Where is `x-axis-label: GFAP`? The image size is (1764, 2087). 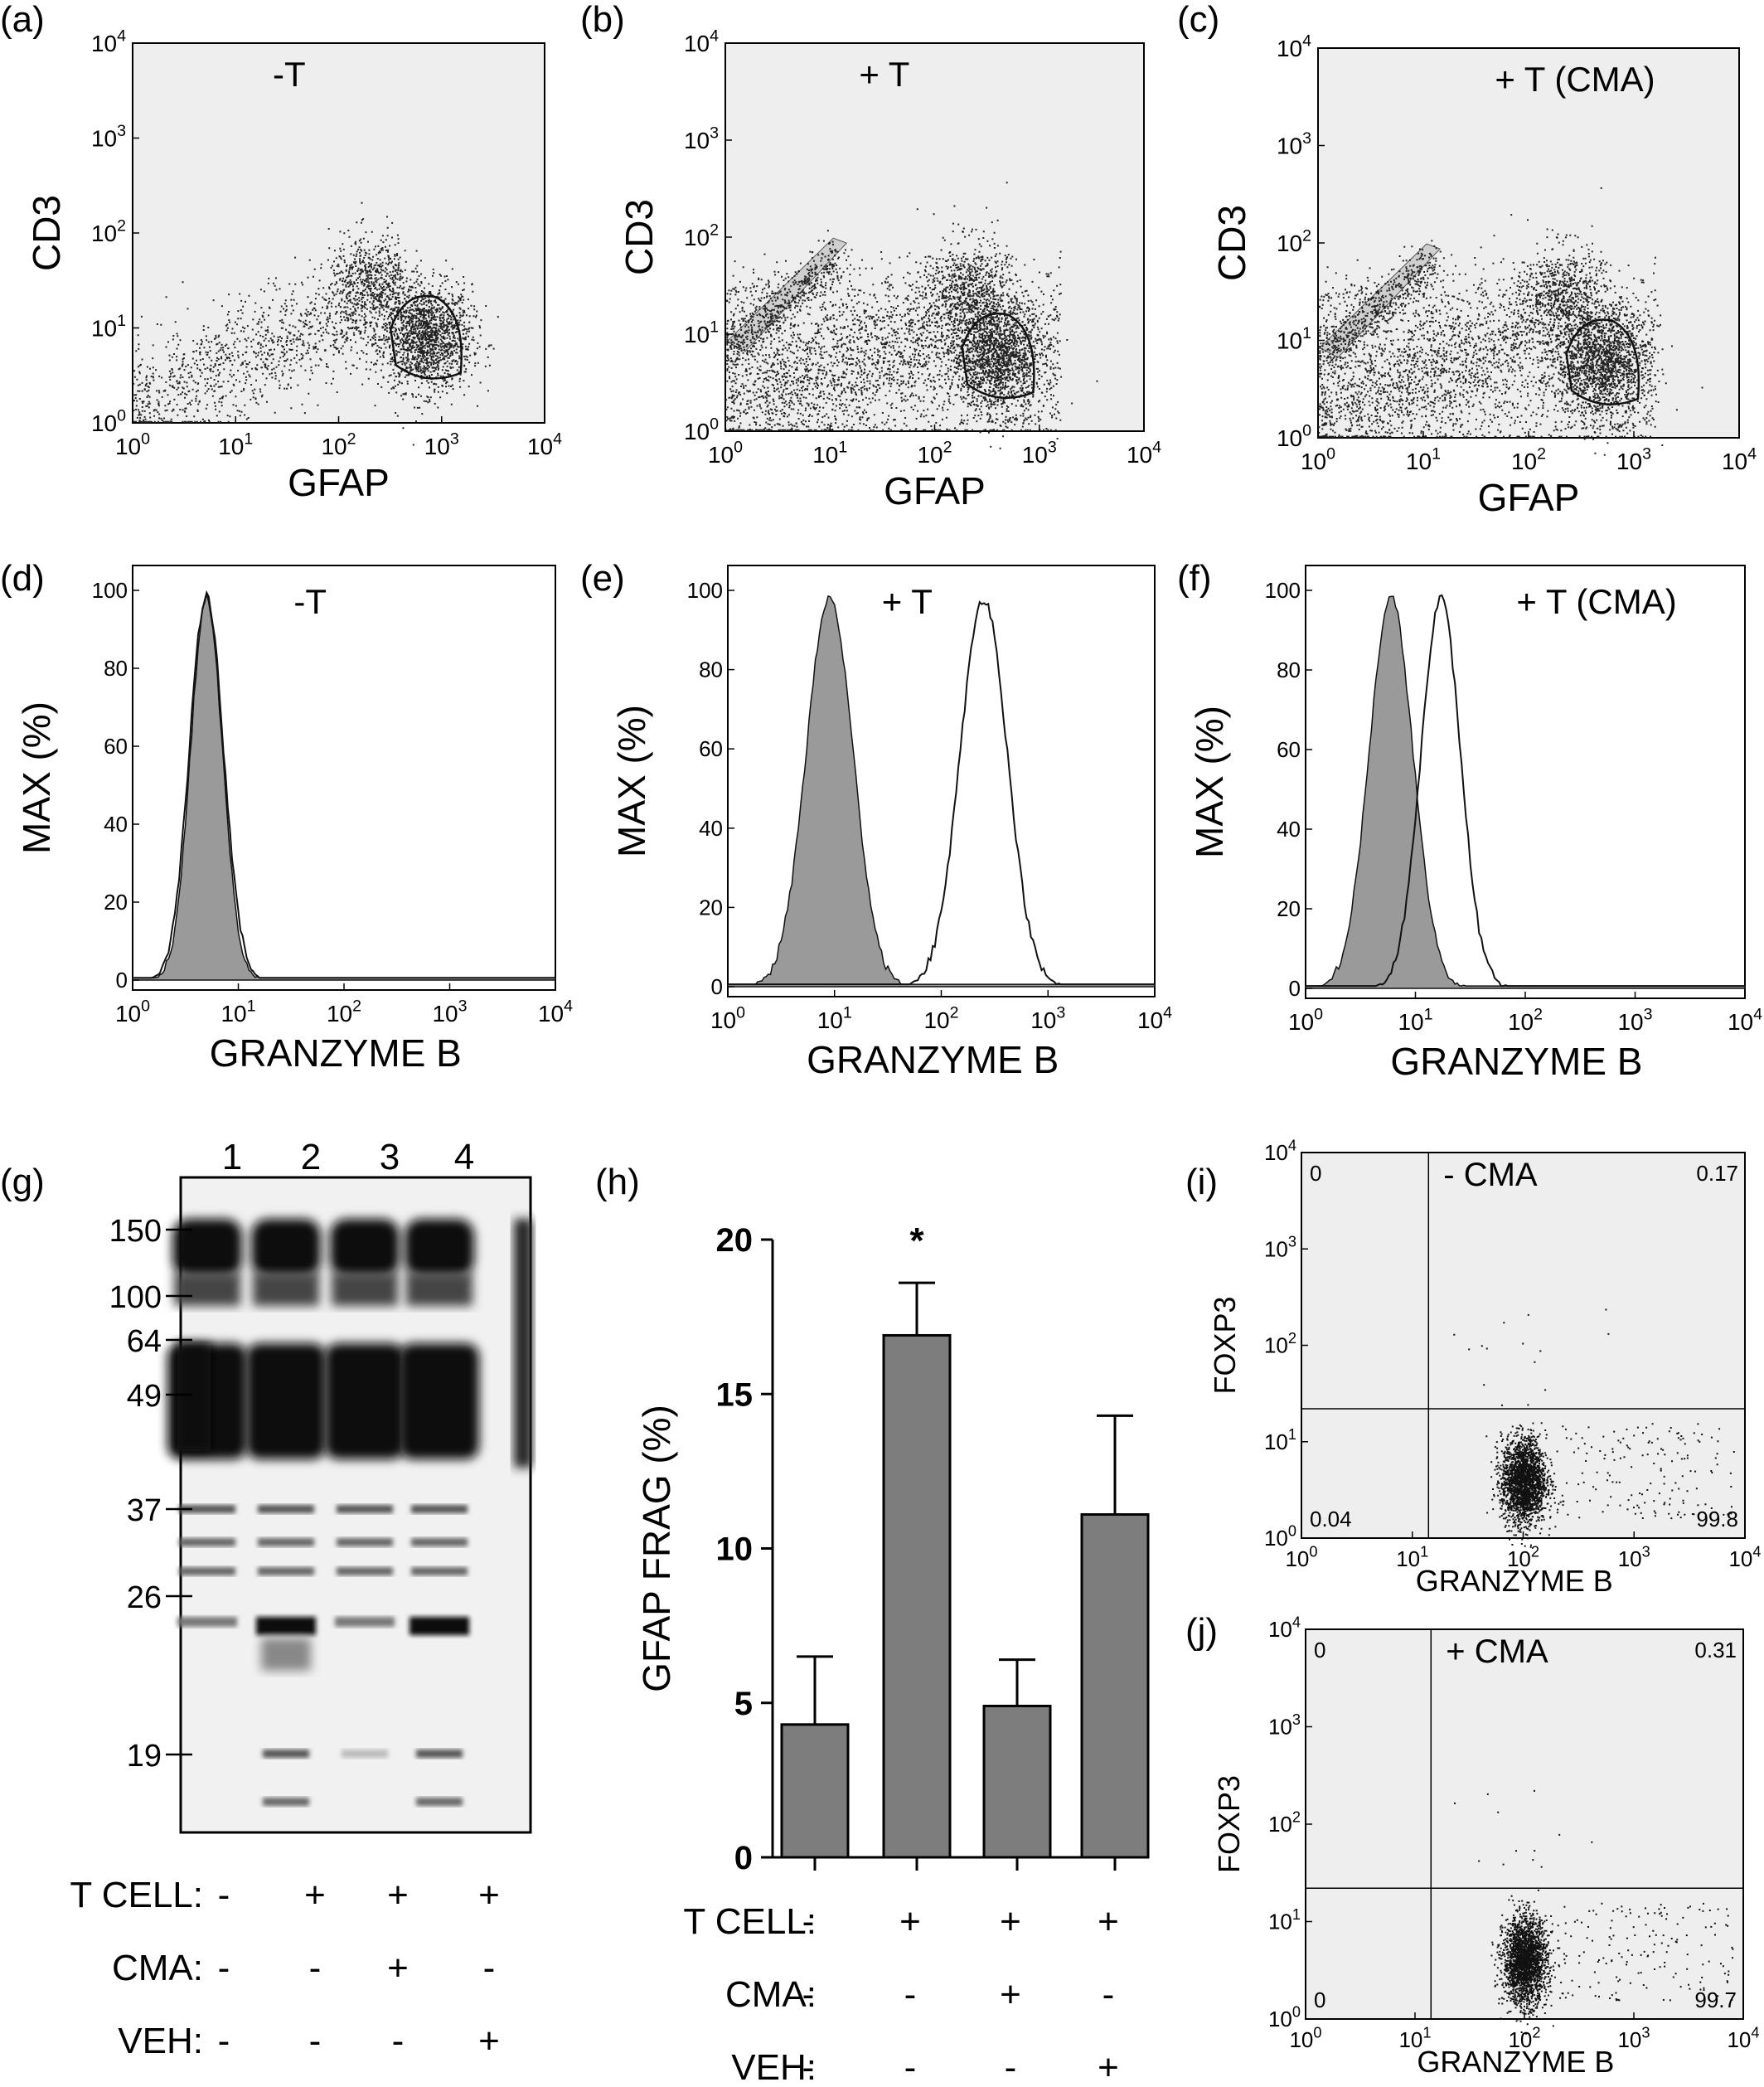 x-axis-label: GFAP is located at coordinates (935, 490).